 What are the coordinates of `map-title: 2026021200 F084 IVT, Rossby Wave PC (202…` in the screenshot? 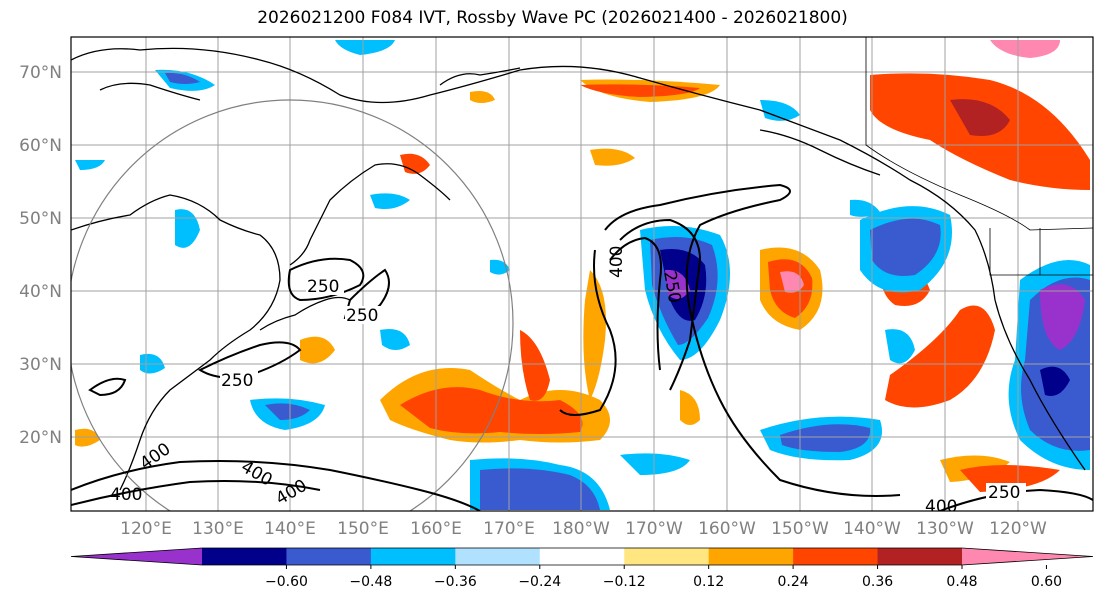 It's located at (552, 18).